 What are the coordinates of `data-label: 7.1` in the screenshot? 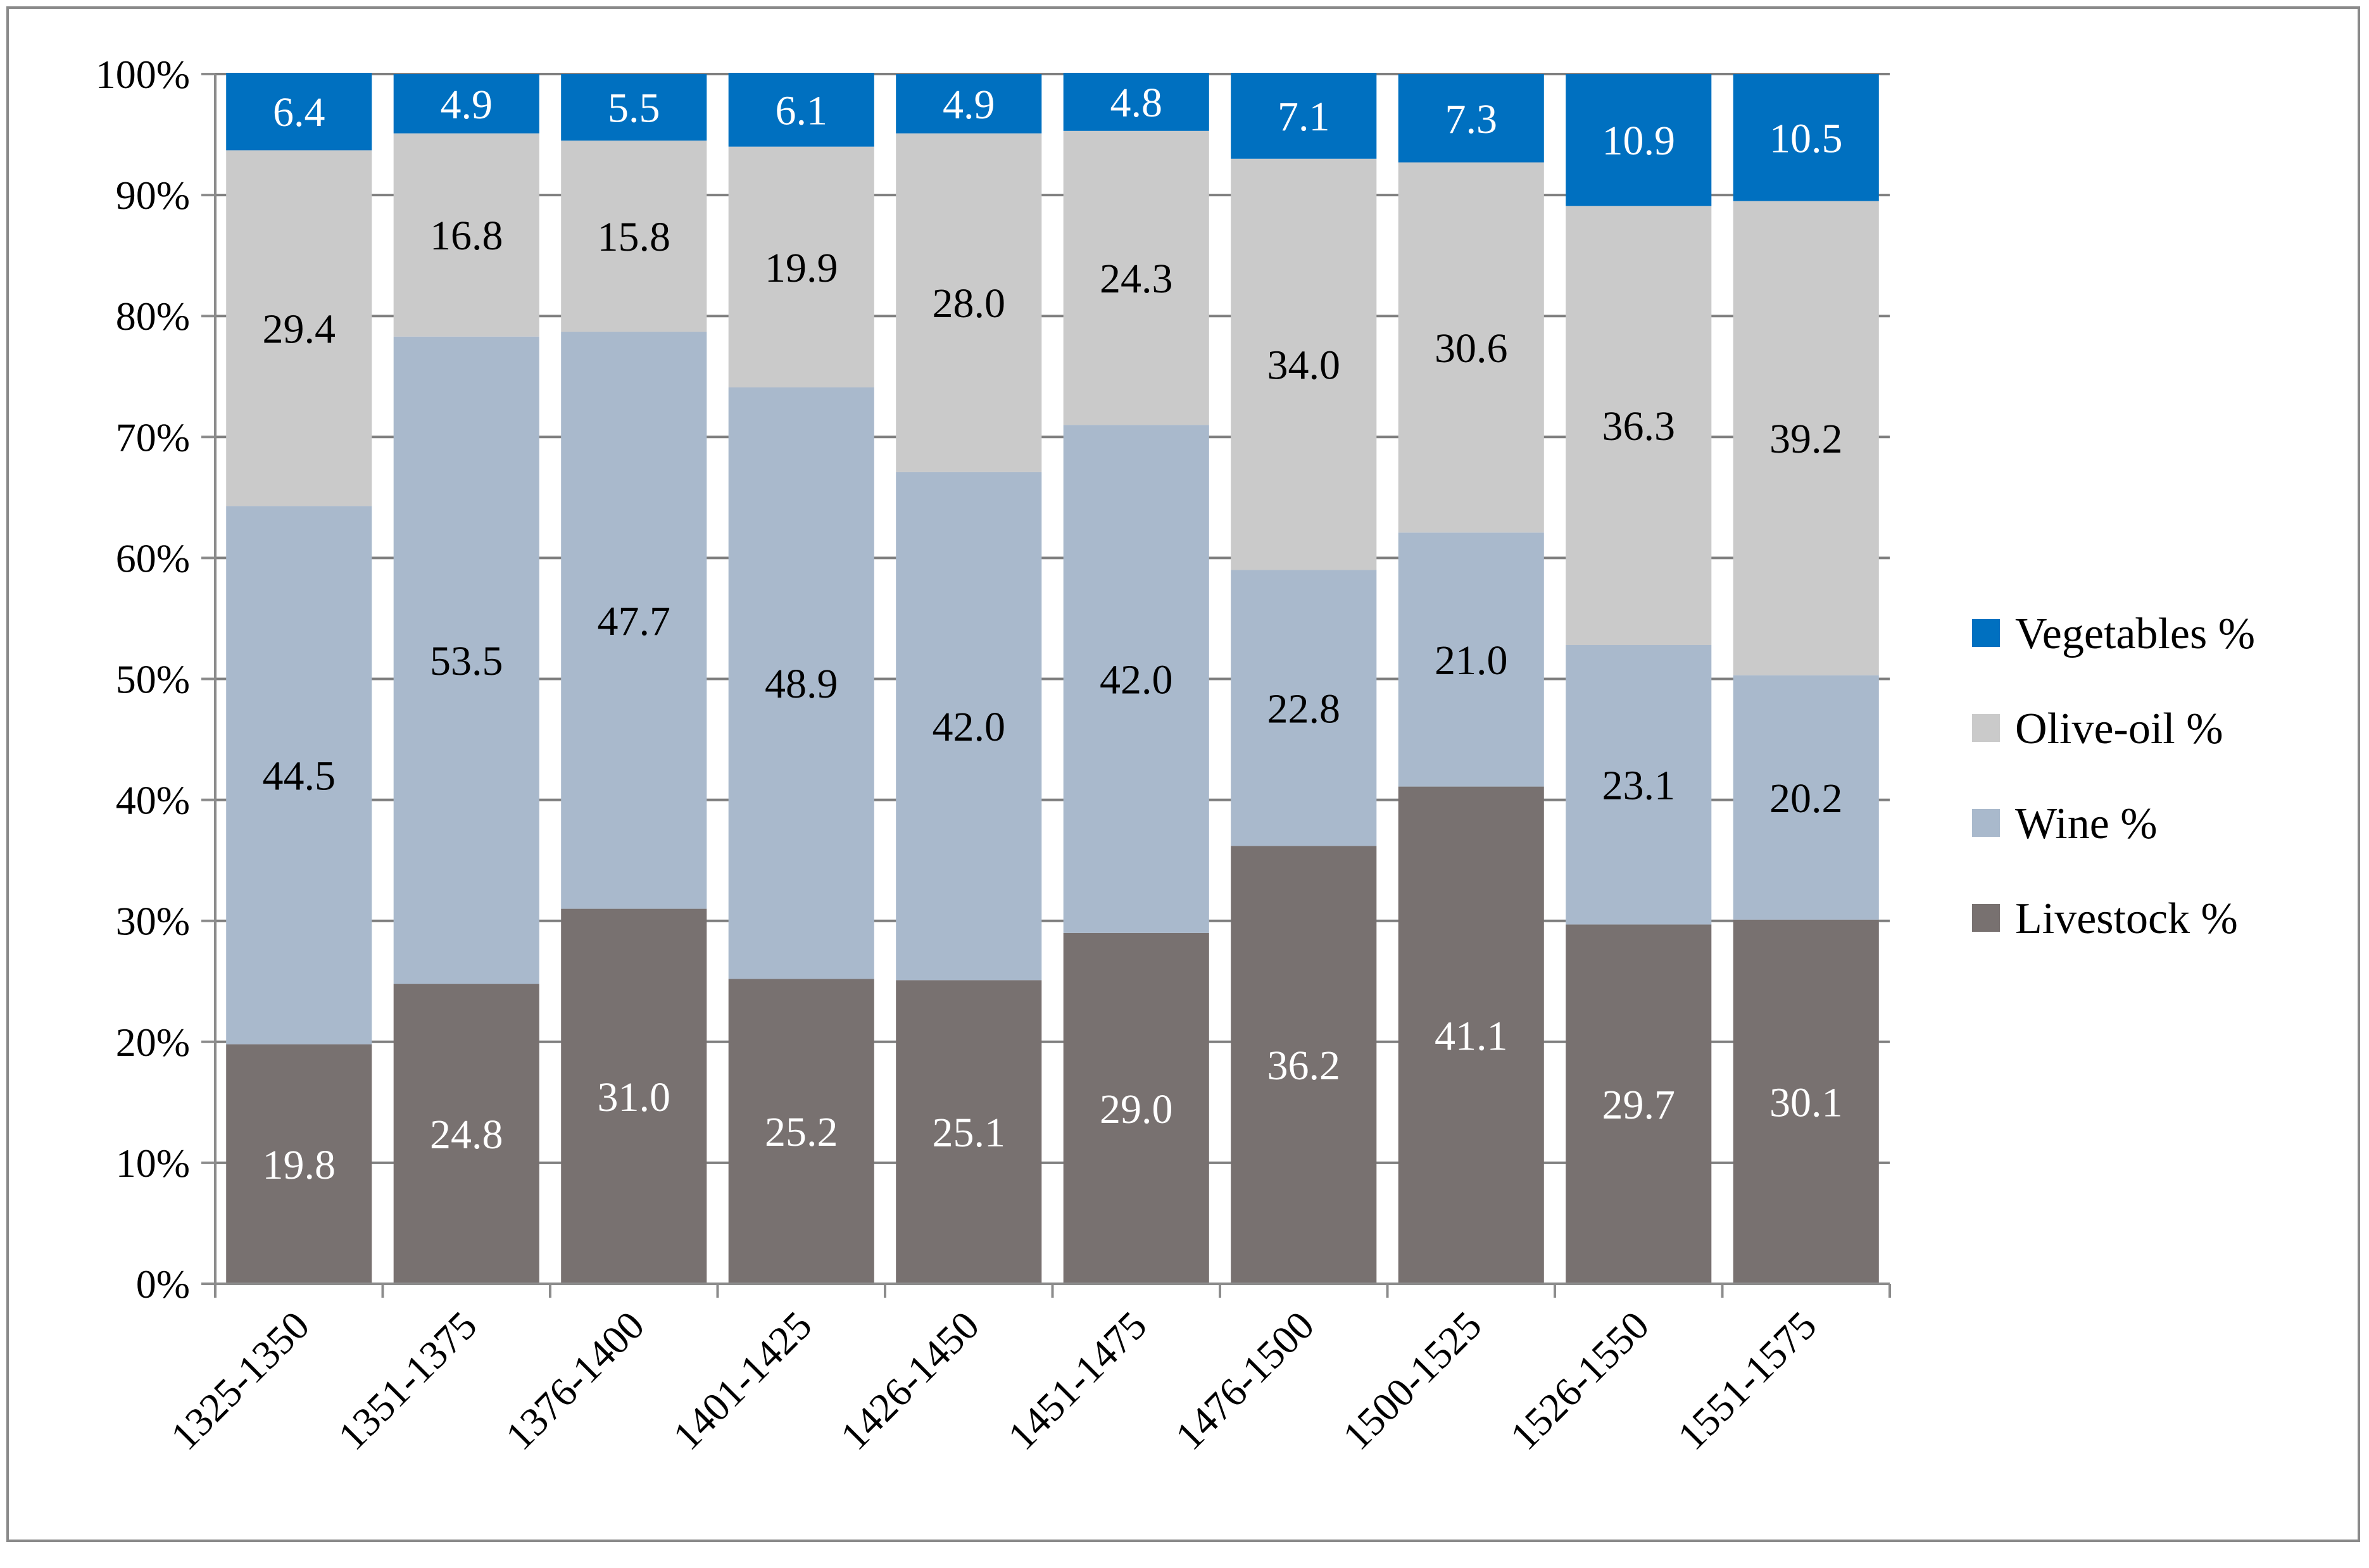 It's located at (1304, 117).